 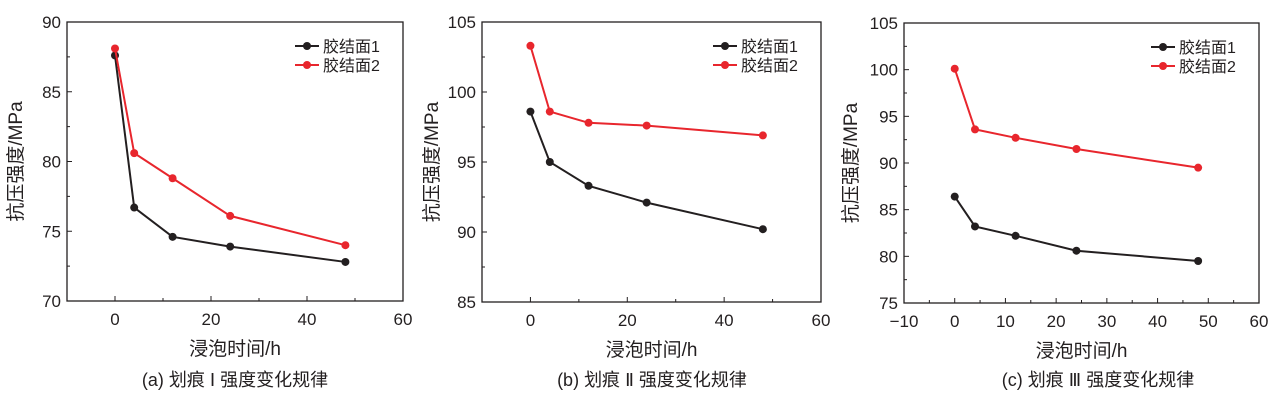 What do you see at coordinates (1005, 321) in the screenshot?
I see `x-tick-label: 10` at bounding box center [1005, 321].